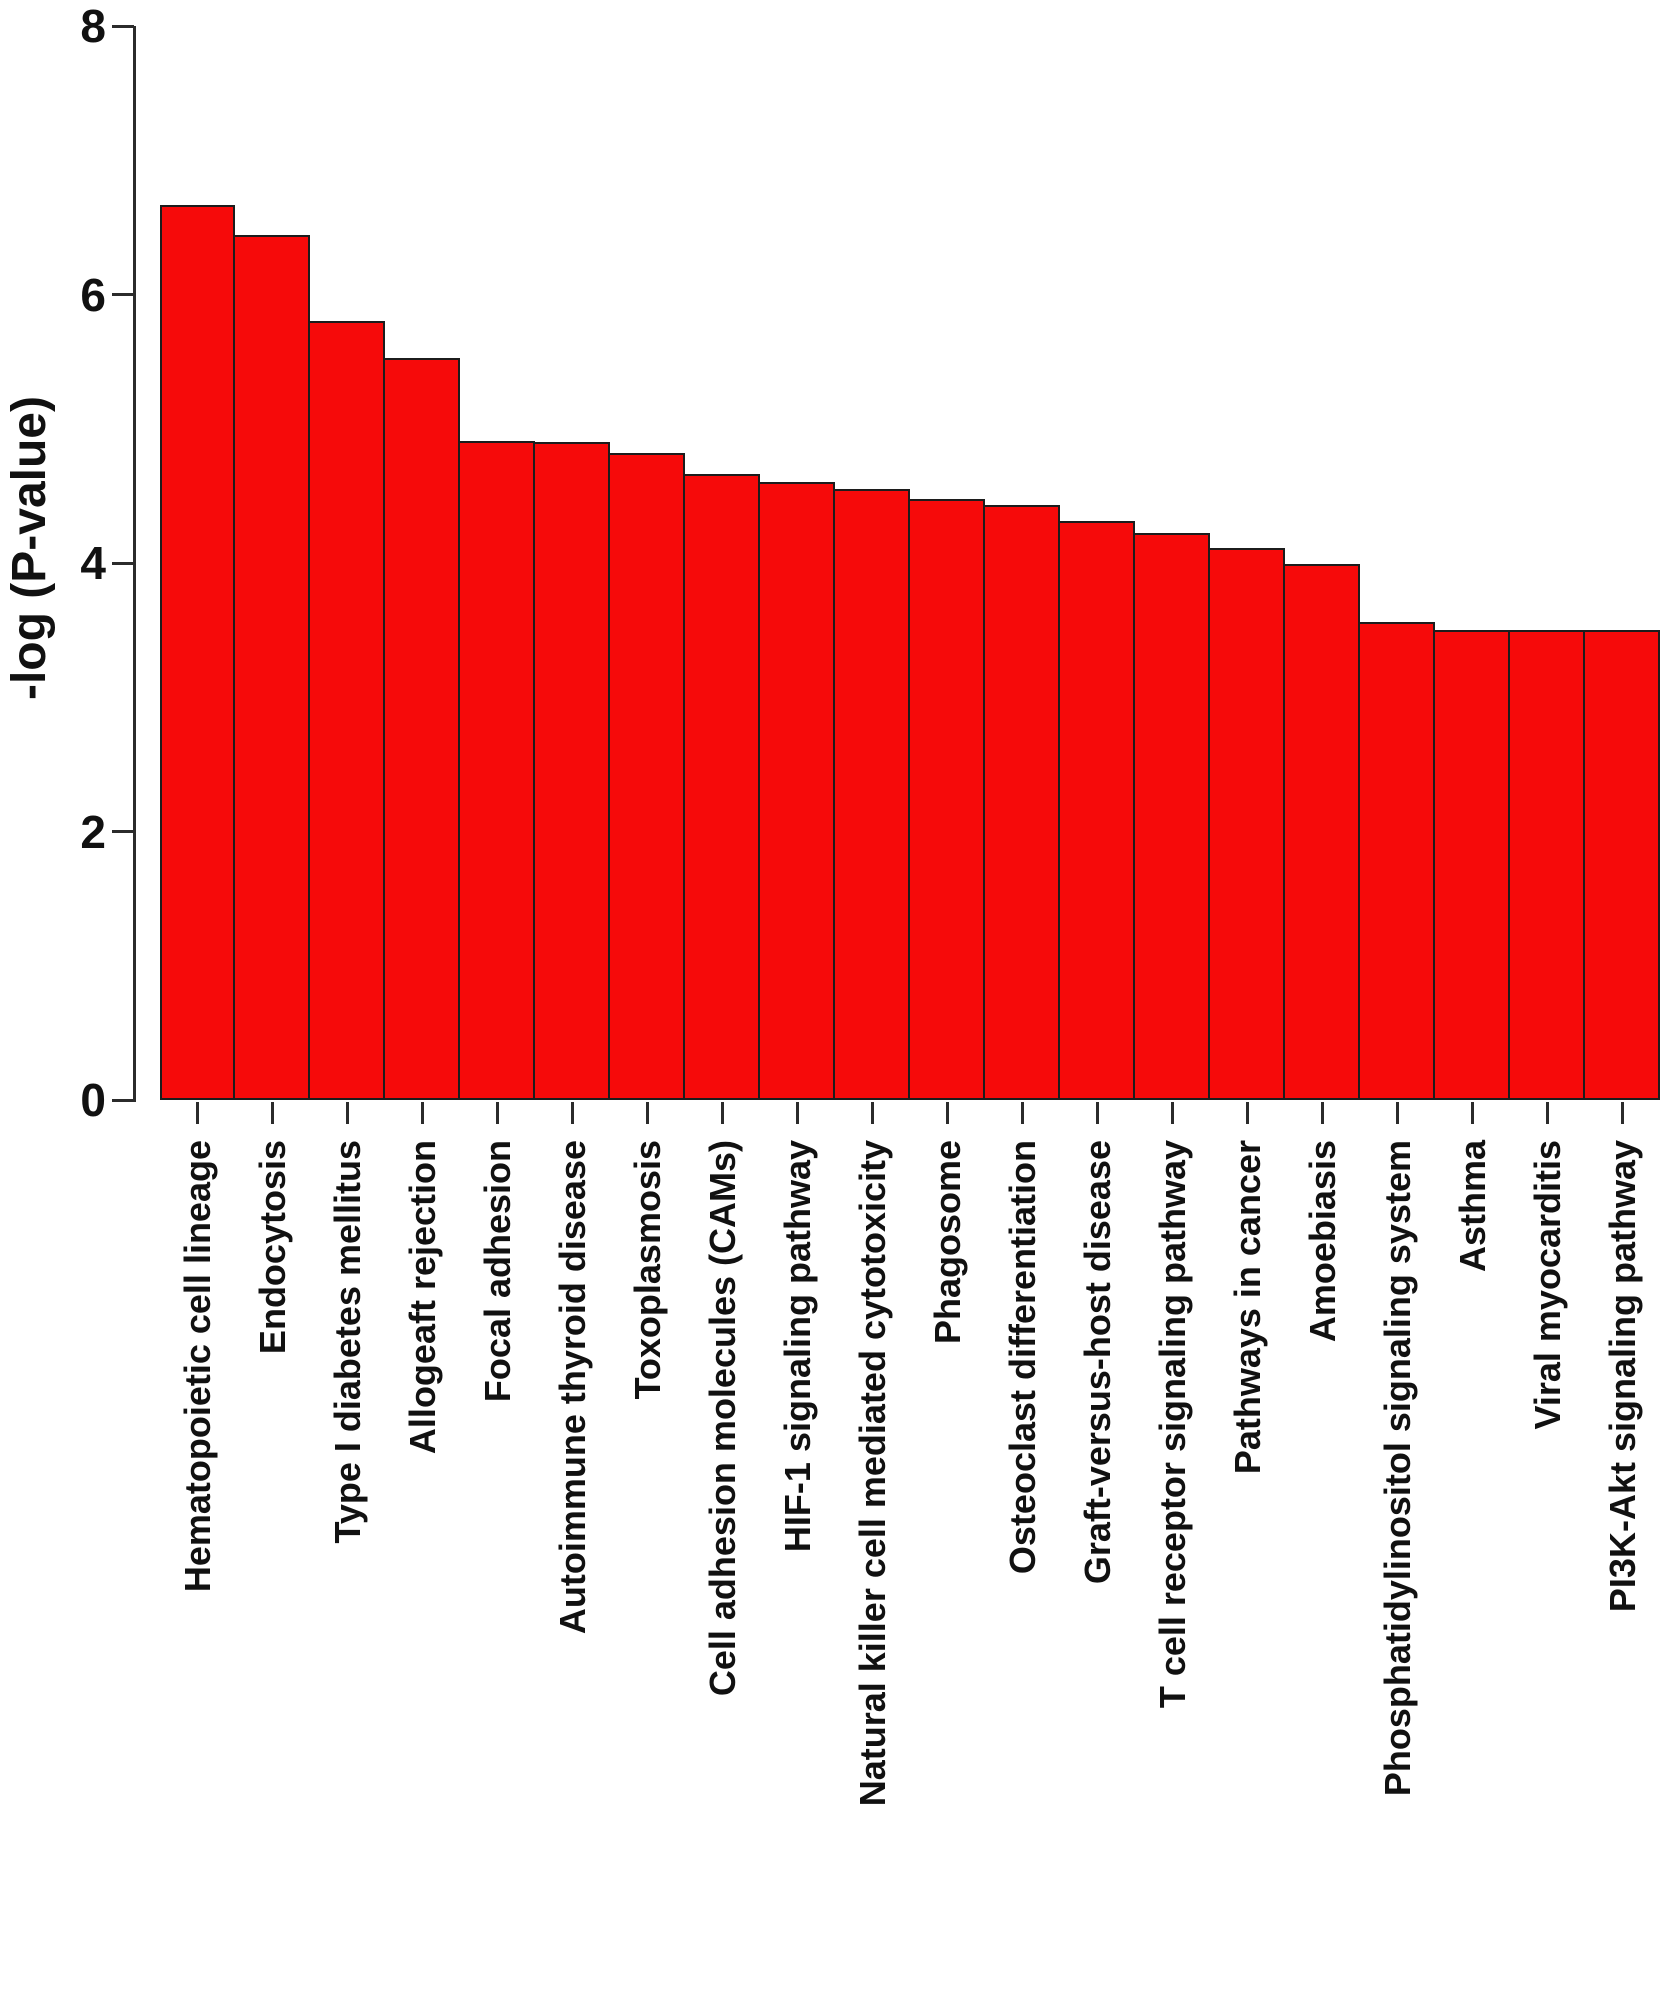 This screenshot has height=1990, width=1677. Describe the element at coordinates (1622, 1376) in the screenshot. I see `x-category-label: PI3K-Akt signaling pathway` at that location.